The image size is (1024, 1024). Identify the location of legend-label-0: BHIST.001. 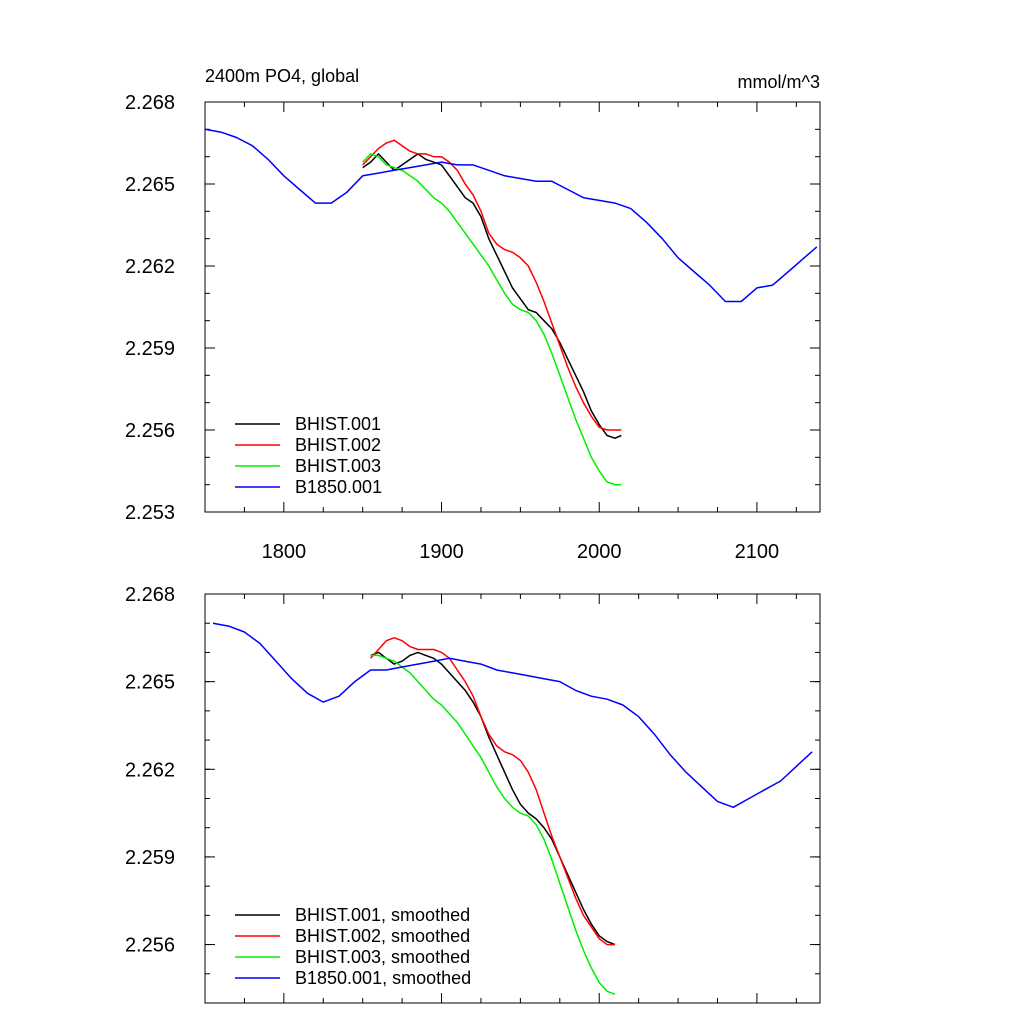
(338, 424).